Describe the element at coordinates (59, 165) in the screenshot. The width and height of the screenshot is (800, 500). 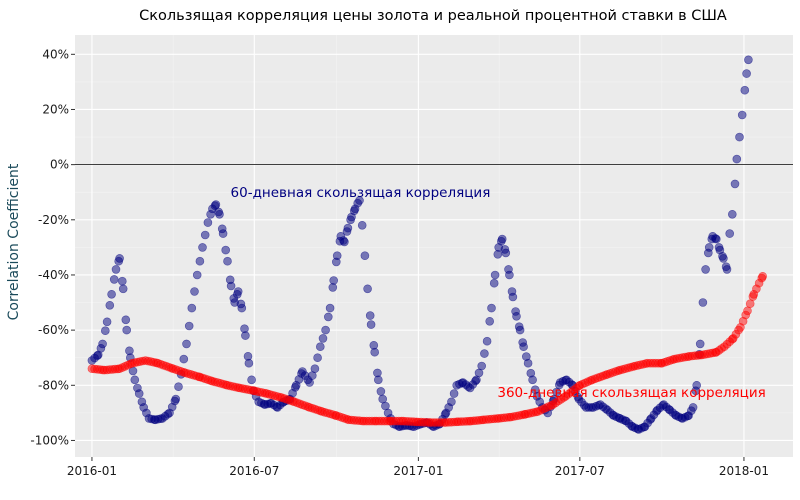
I see `y-tick-label: 0%` at that location.